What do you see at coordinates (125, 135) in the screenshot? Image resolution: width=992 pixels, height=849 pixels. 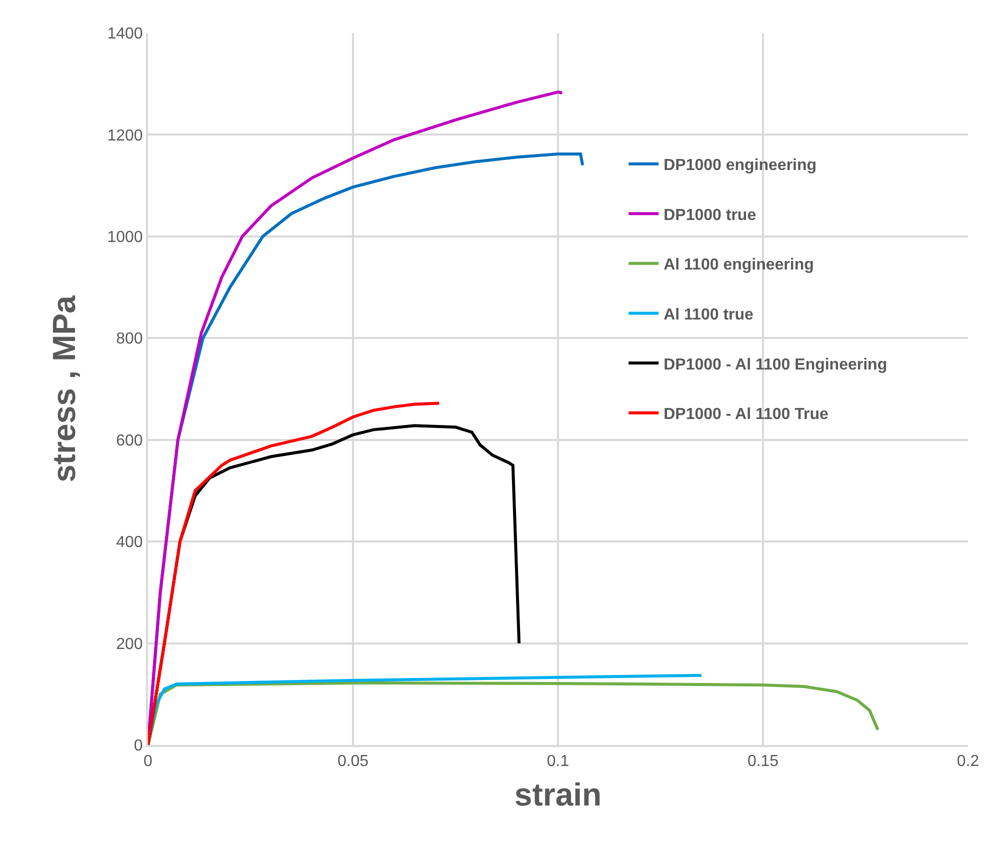 I see `y-tick-label: 1200` at bounding box center [125, 135].